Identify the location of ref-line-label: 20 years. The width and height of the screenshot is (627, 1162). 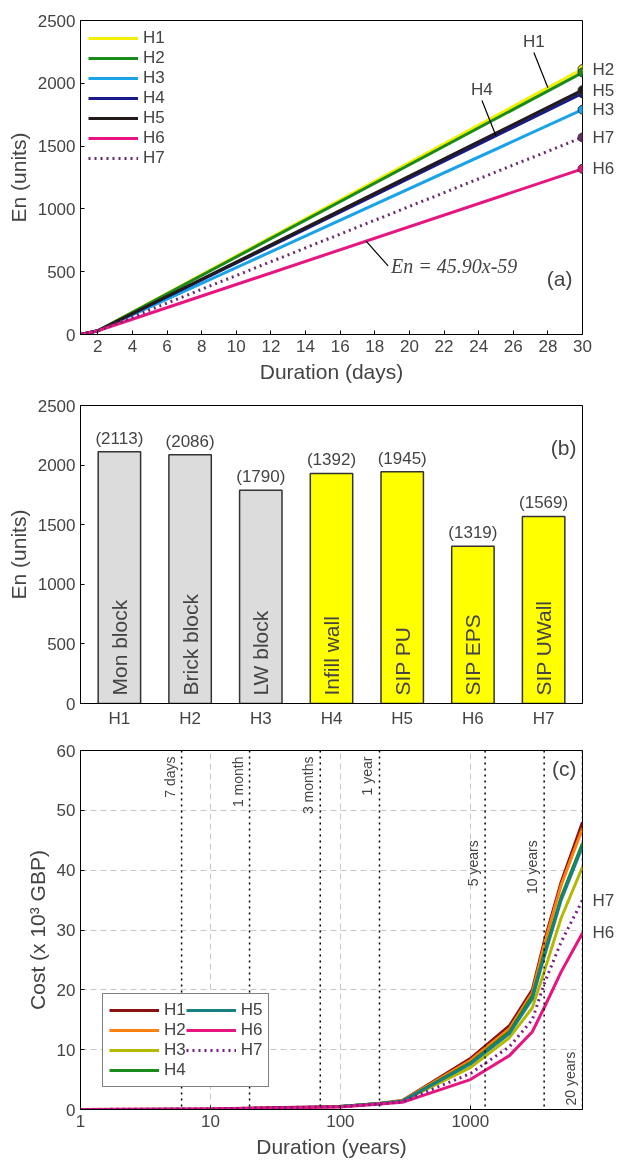
(570, 1078).